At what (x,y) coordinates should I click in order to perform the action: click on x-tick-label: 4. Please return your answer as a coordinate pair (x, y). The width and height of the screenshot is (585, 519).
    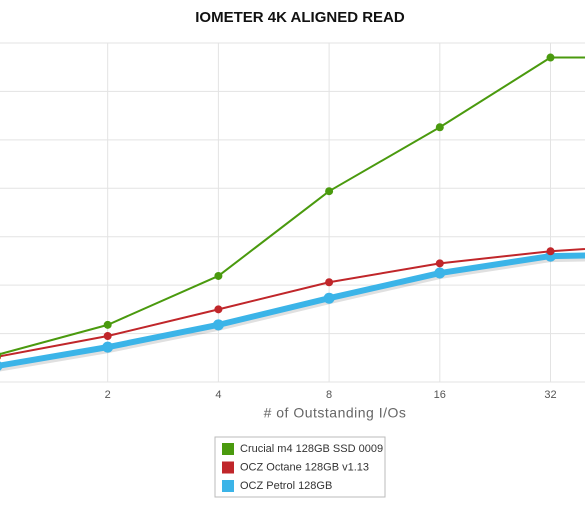
    Looking at the image, I should click on (218, 395).